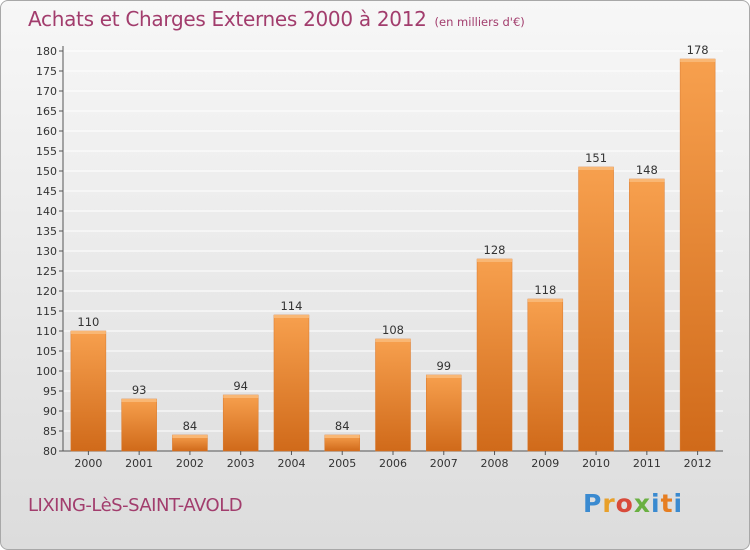 The width and height of the screenshot is (750, 550). Describe the element at coordinates (46, 371) in the screenshot. I see `y-tick-label: 100` at that location.